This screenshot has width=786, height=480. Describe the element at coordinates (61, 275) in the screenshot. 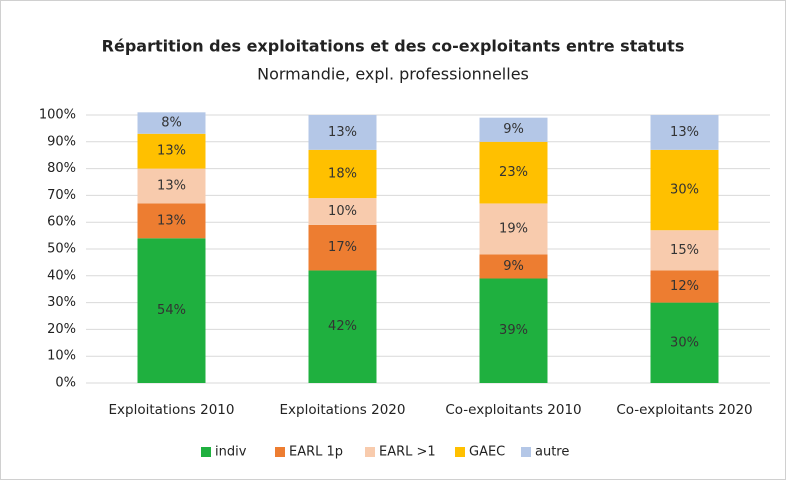

I see `y-tick-label: 40%` at that location.